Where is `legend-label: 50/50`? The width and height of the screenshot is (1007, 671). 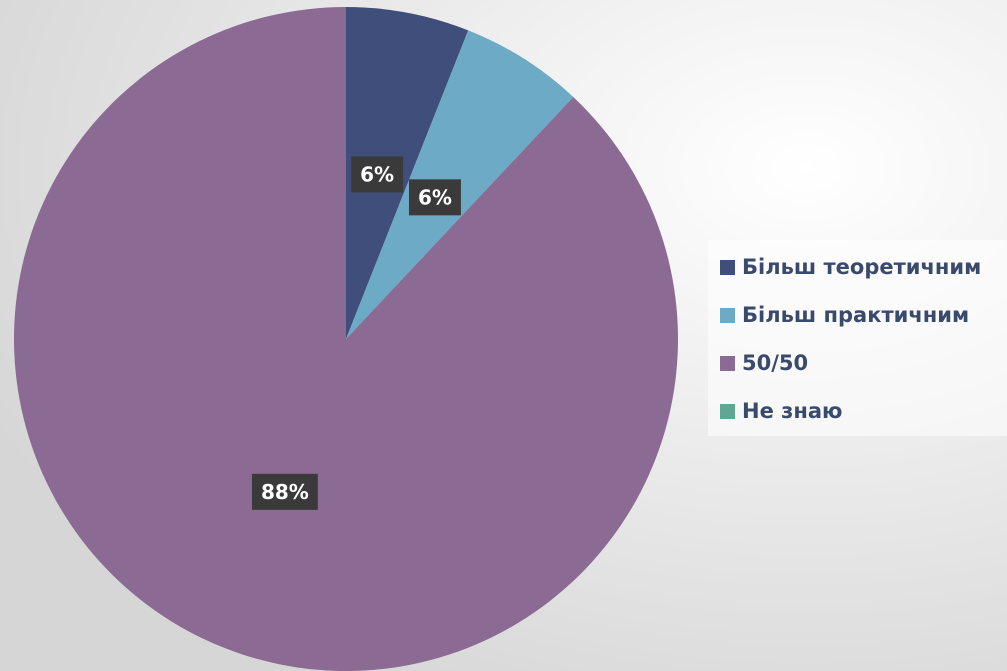 legend-label: 50/50 is located at coordinates (775, 363).